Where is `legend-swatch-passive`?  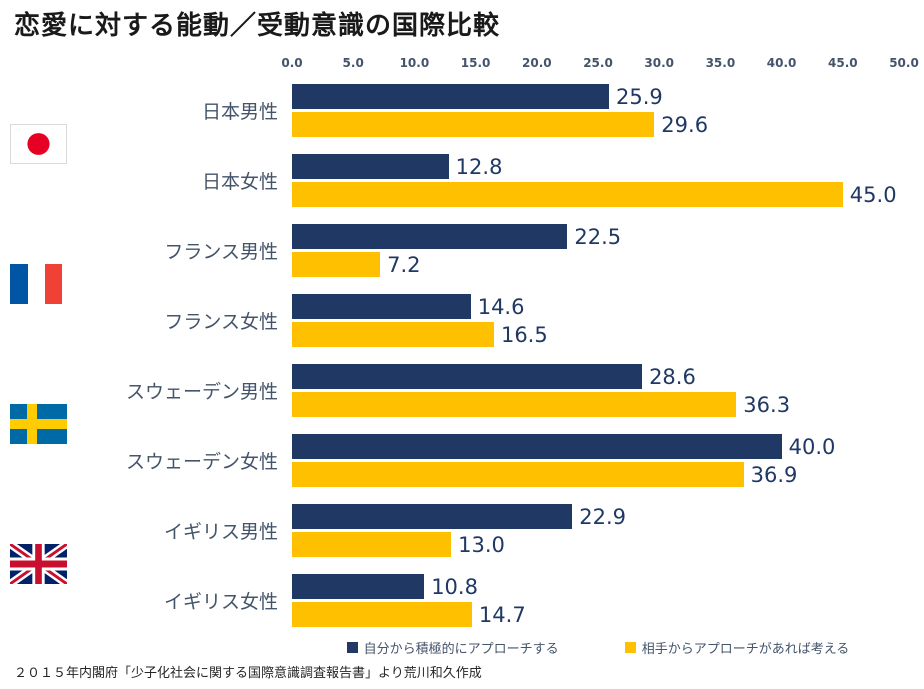 legend-swatch-passive is located at coordinates (630, 647).